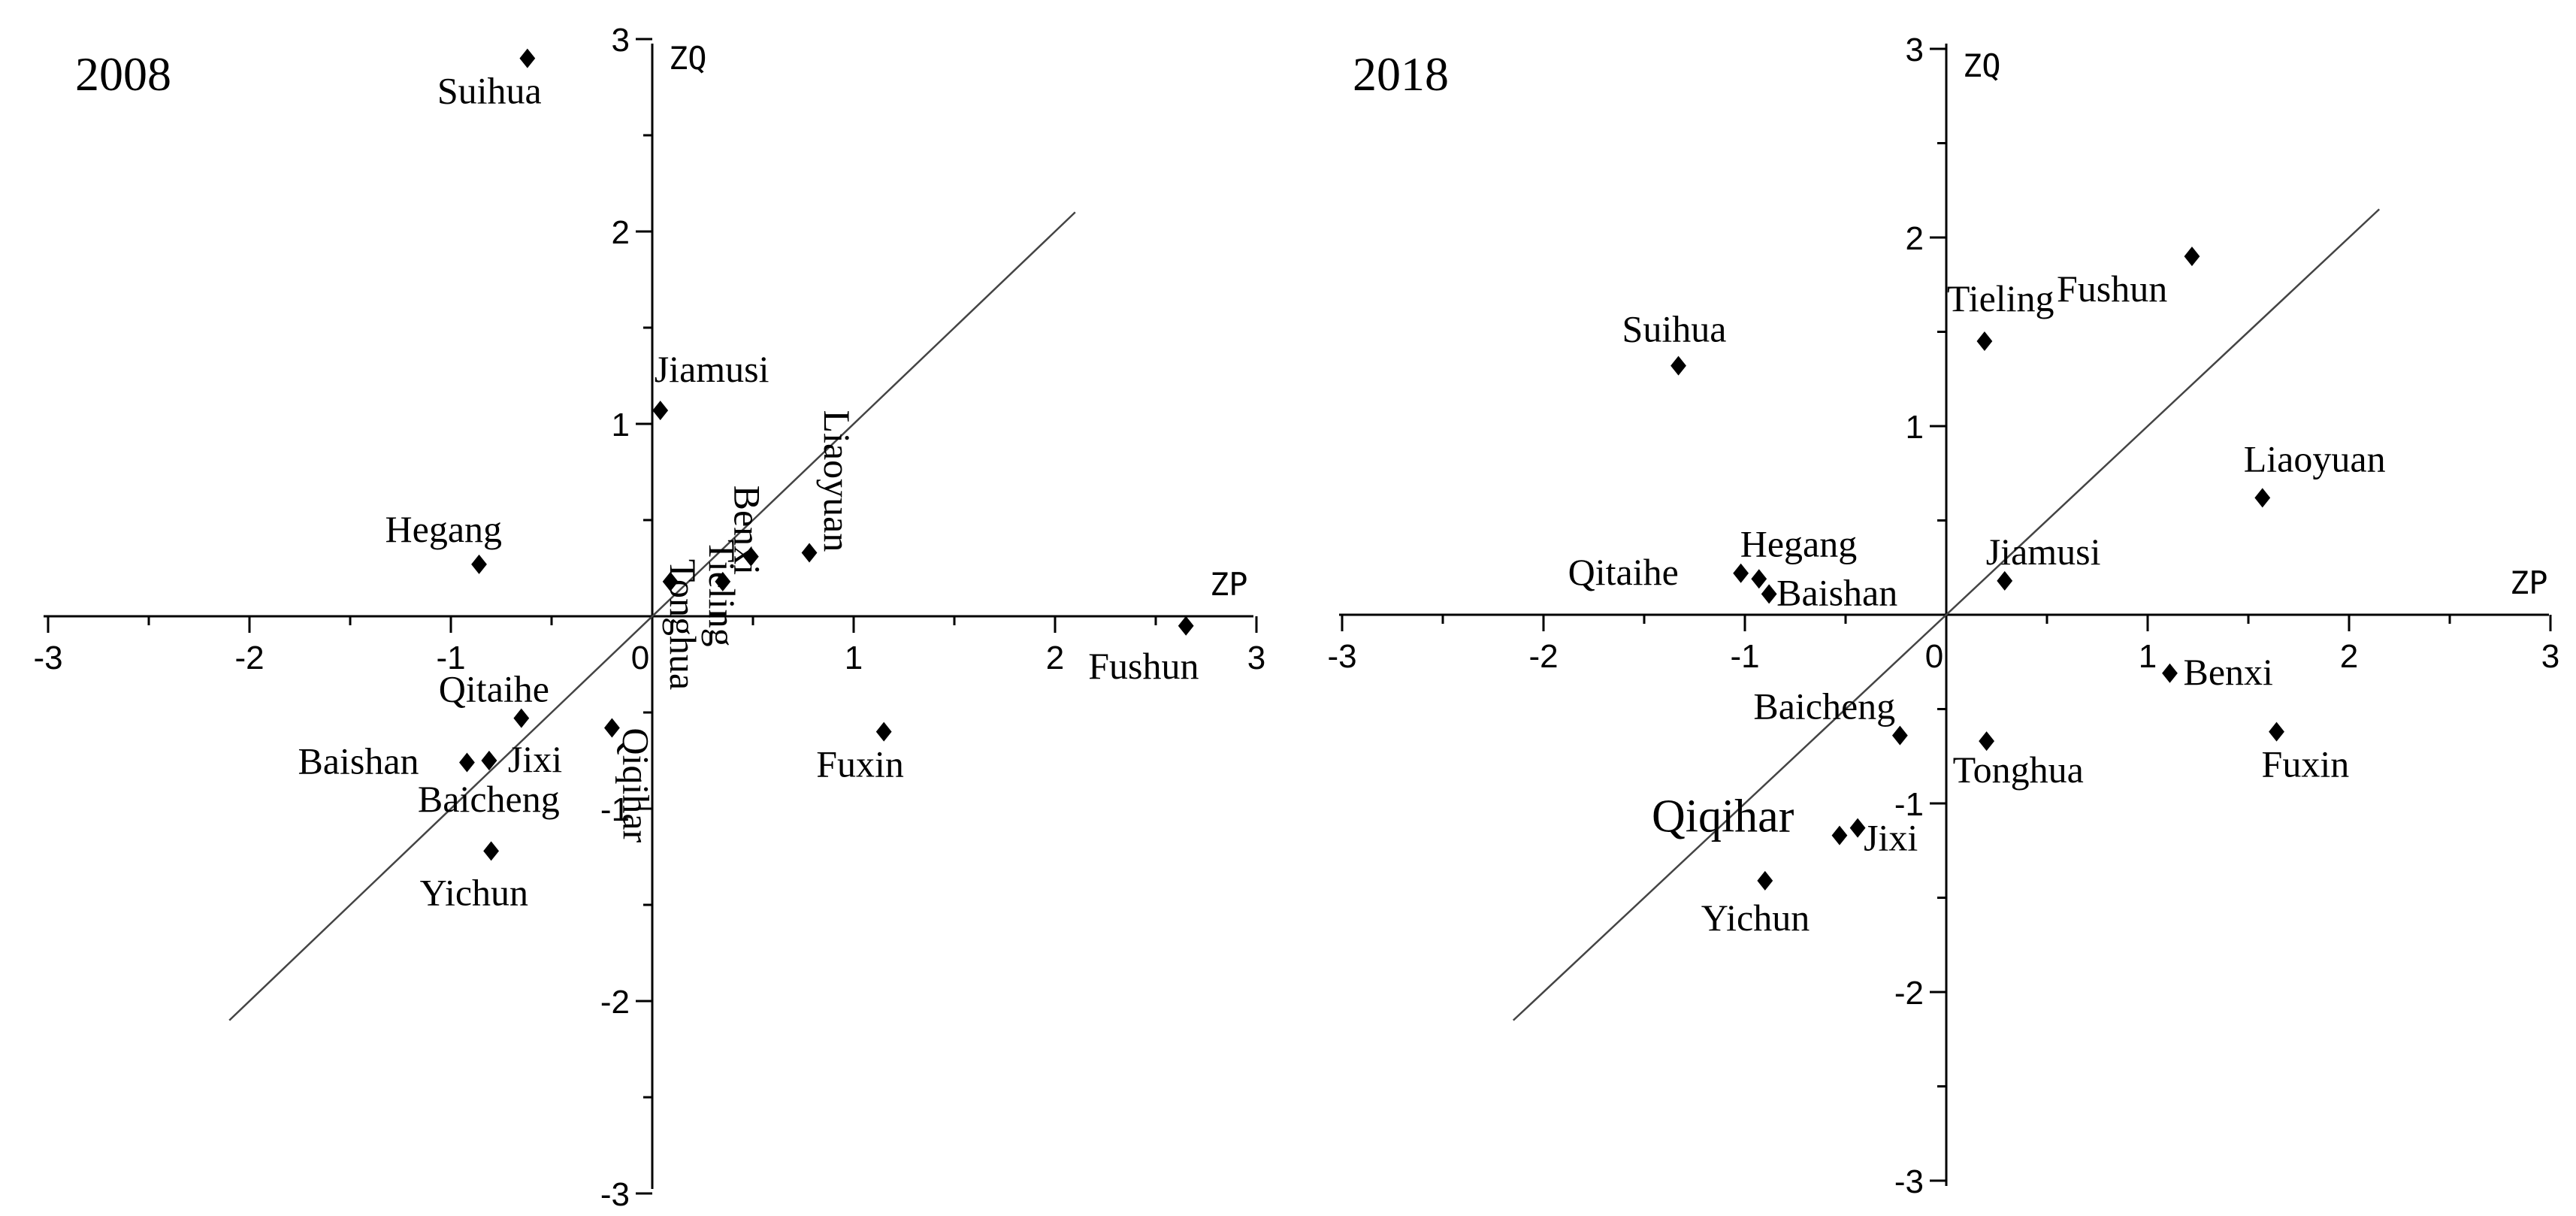  Describe the element at coordinates (123, 74) in the screenshot. I see `panel-title: 2008` at that location.